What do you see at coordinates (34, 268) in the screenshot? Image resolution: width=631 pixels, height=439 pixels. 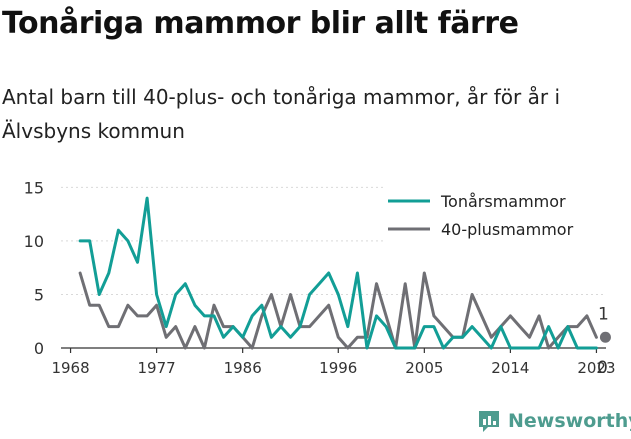 I see `y-axis: 0 5 10 15` at bounding box center [34, 268].